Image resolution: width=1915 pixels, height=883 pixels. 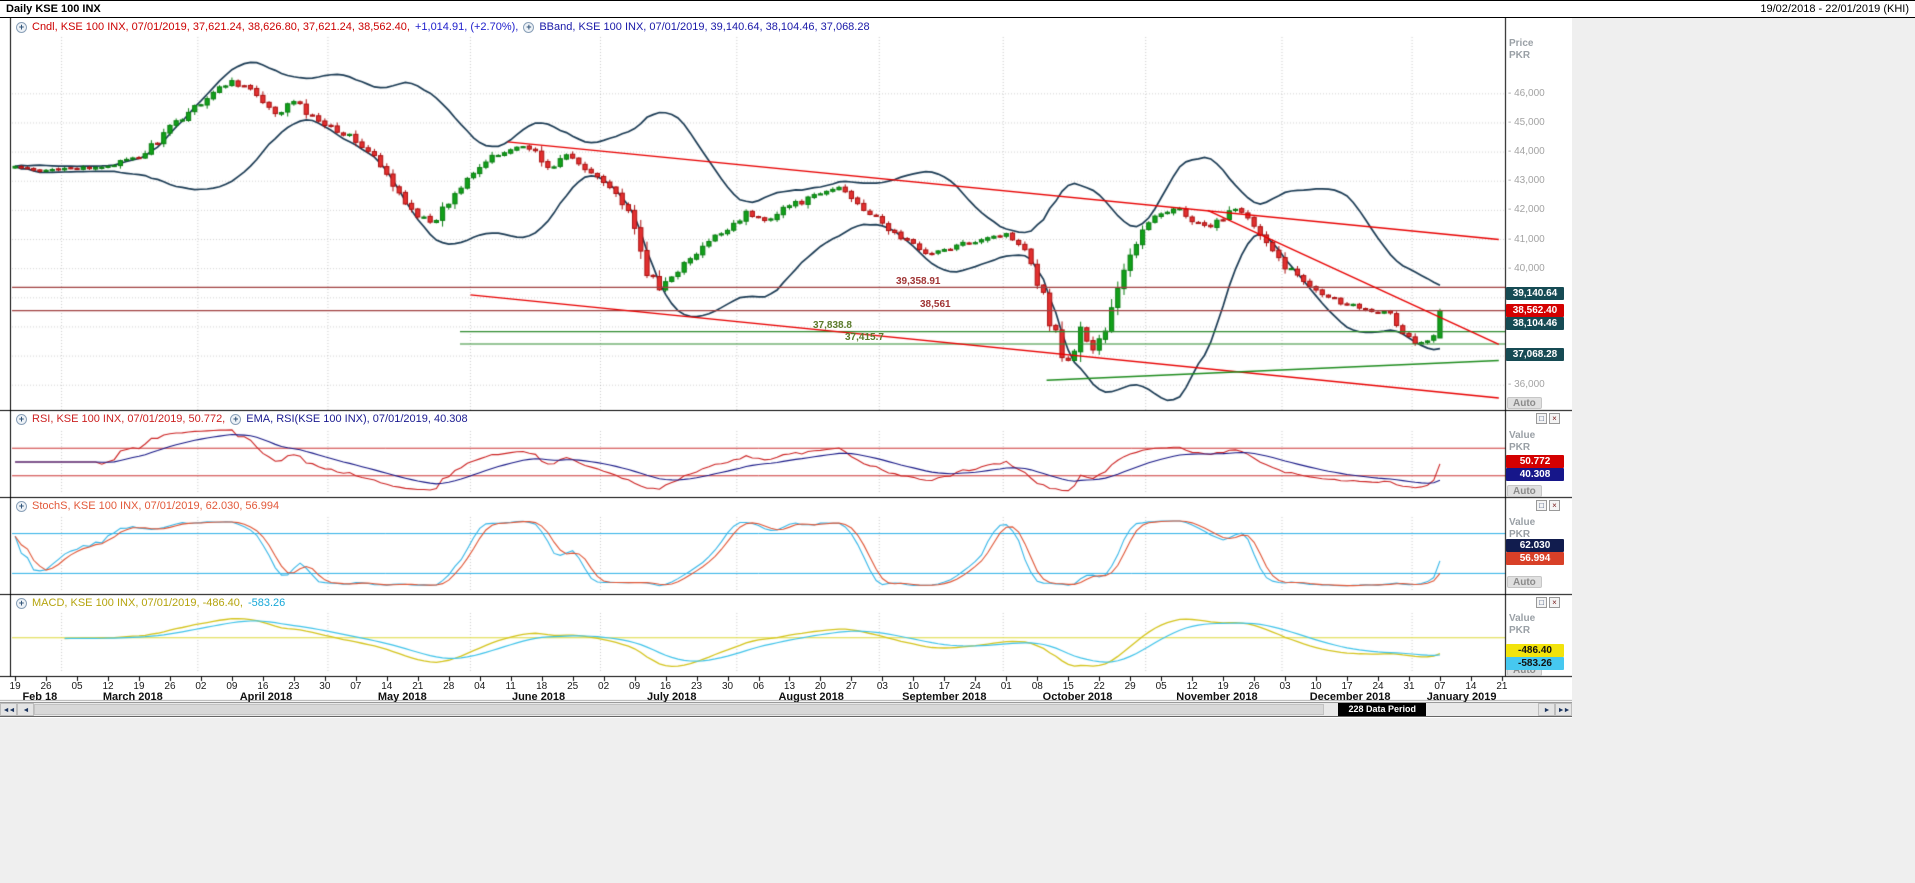 I want to click on macd-panel-controls: □ ×, so click(x=1548, y=602).